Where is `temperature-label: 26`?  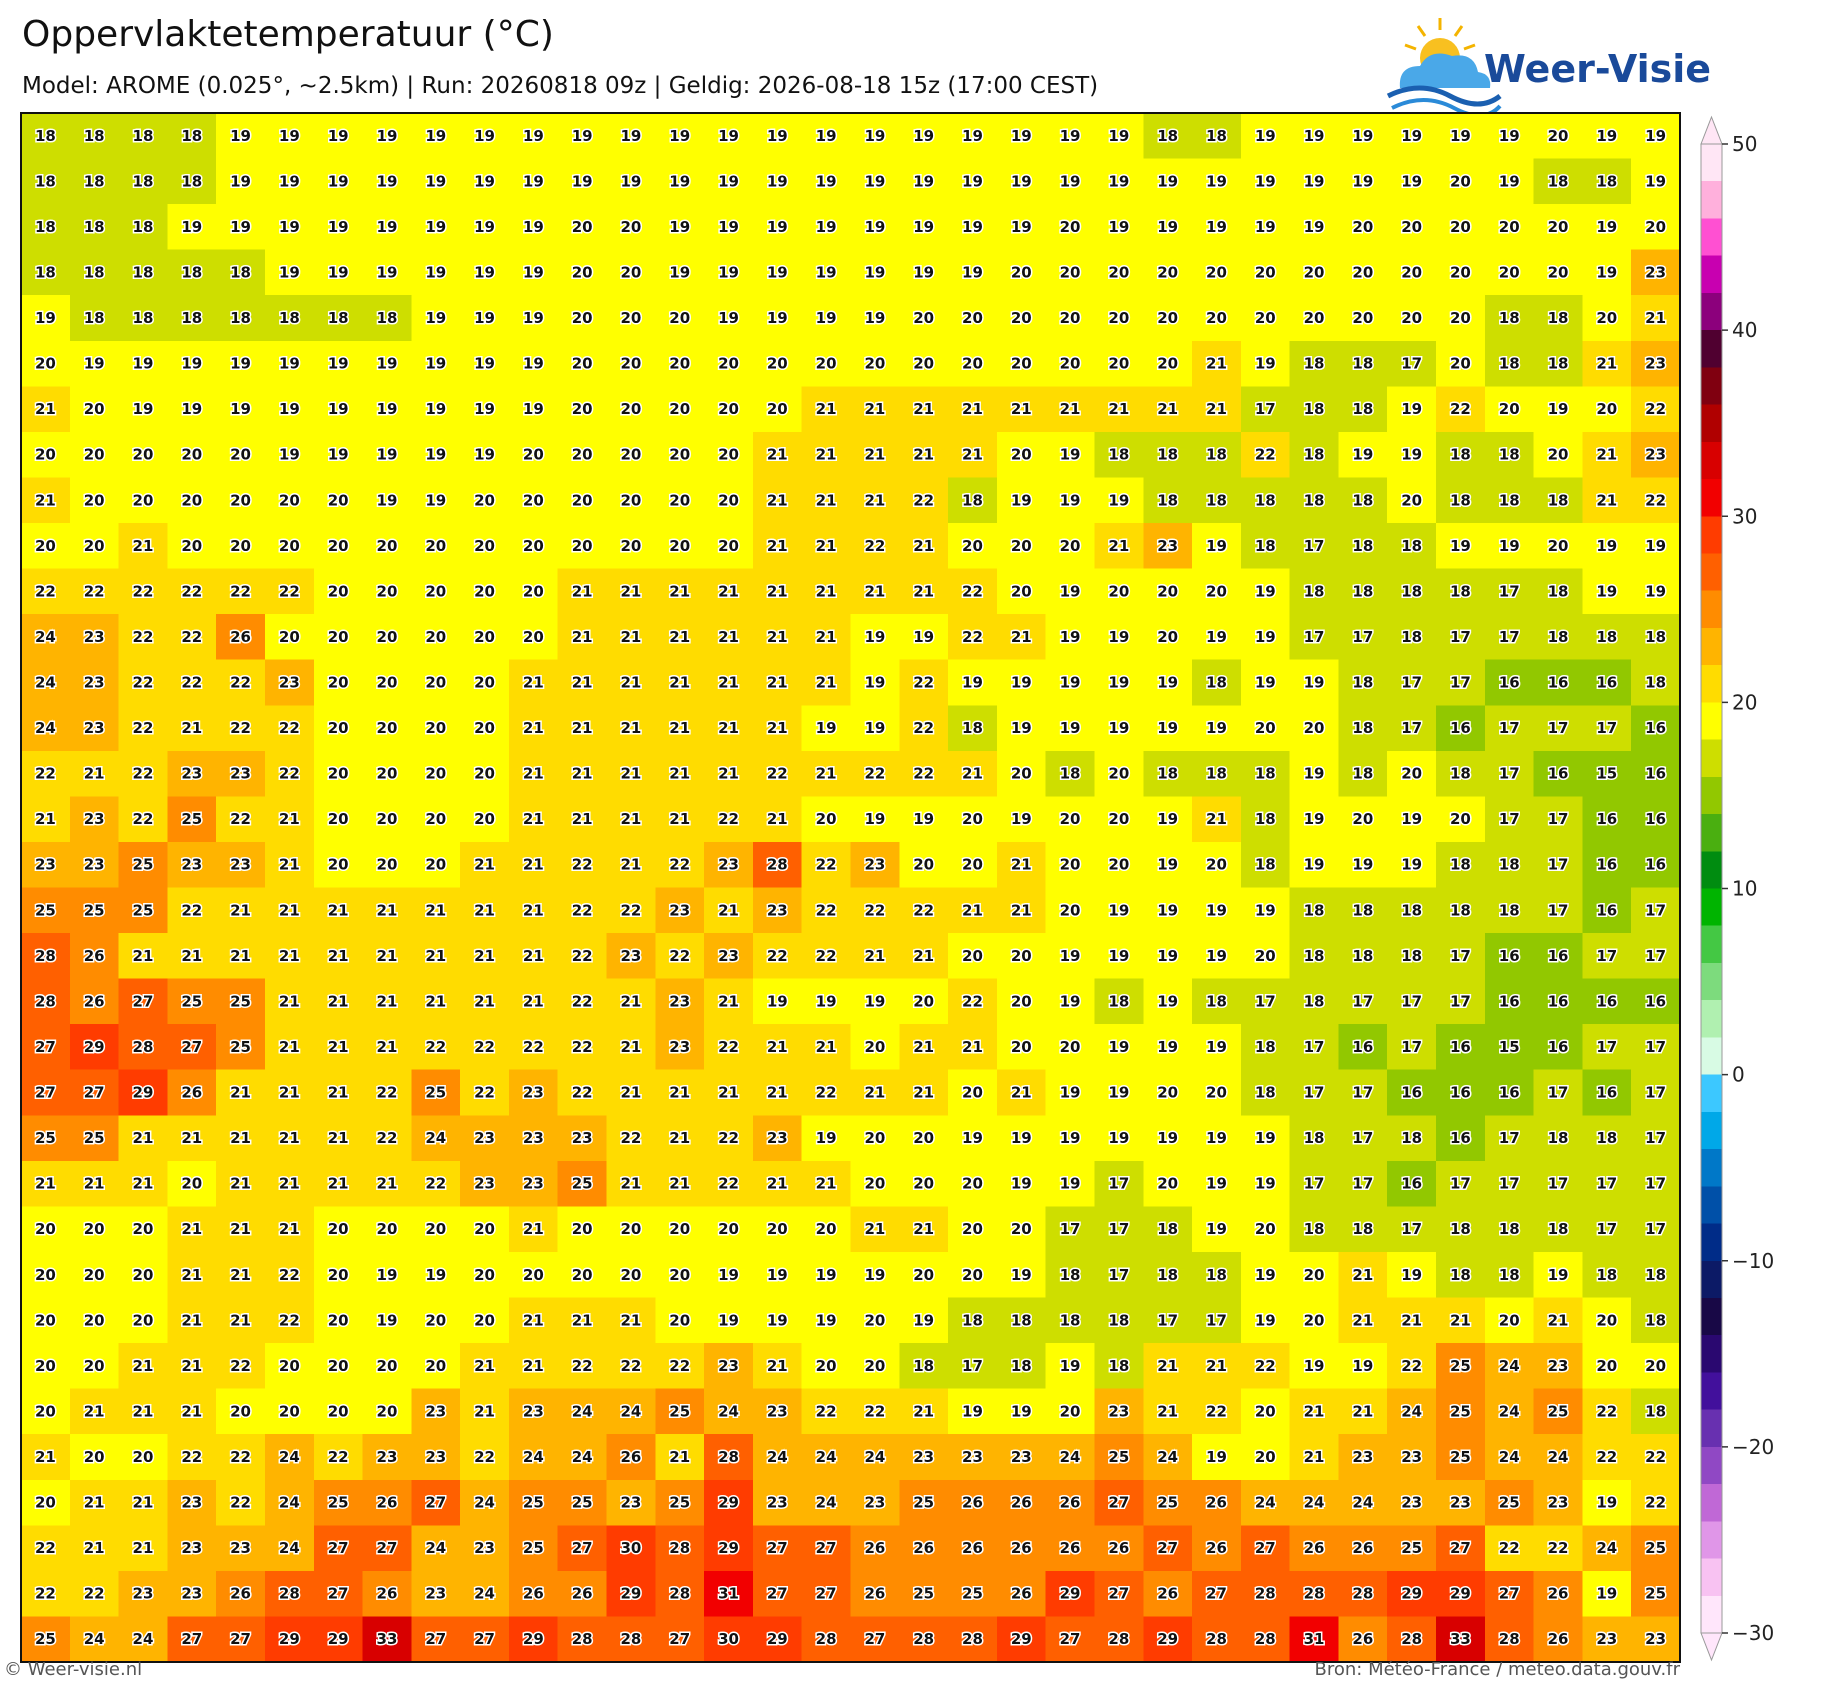
temperature-label: 26 is located at coordinates (1021, 1594).